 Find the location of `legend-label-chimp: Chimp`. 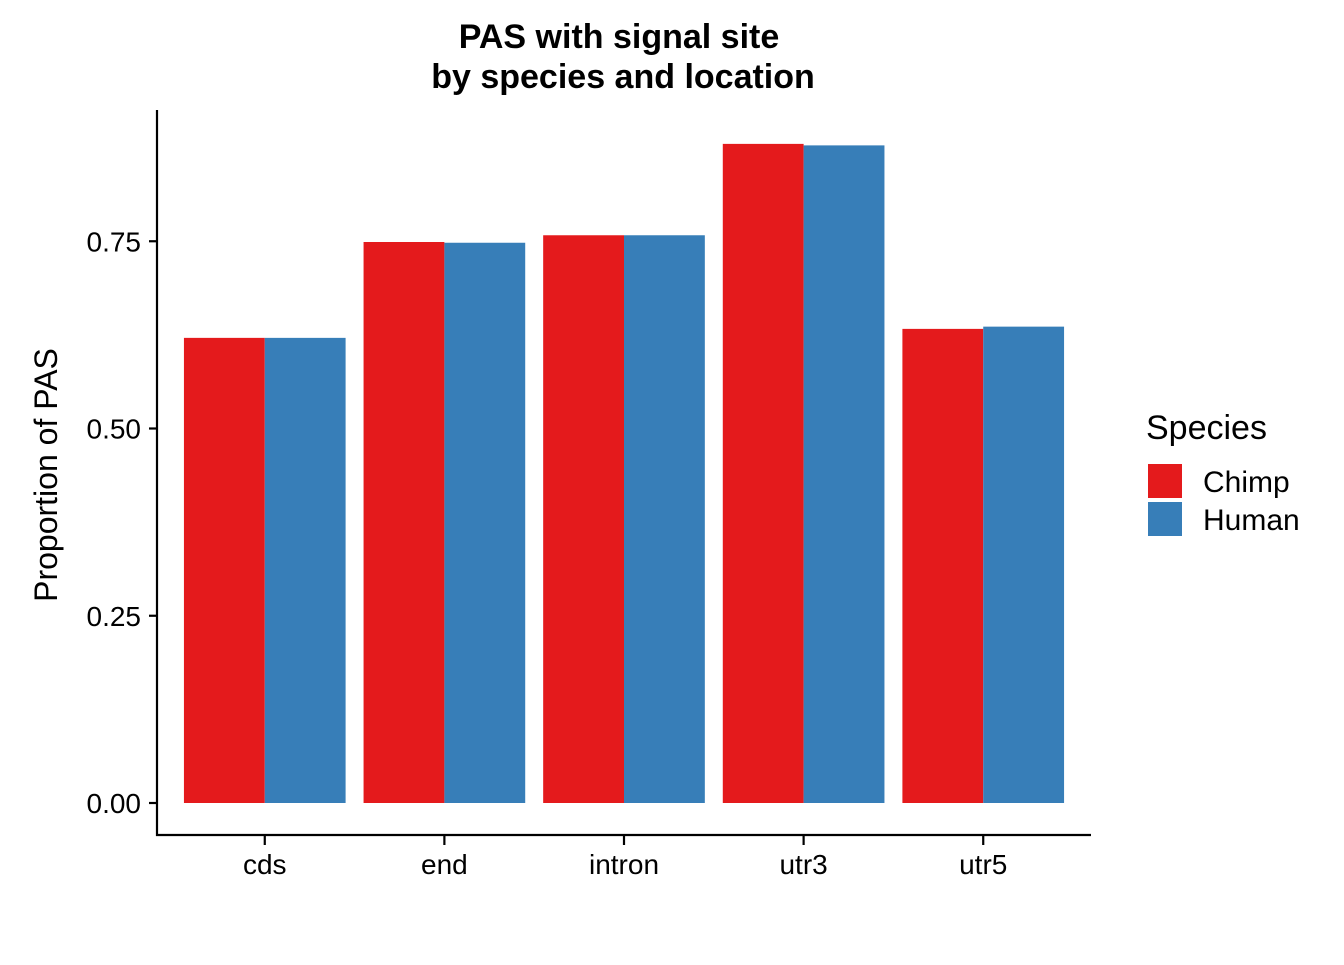

legend-label-chimp: Chimp is located at coordinates (1246, 482).